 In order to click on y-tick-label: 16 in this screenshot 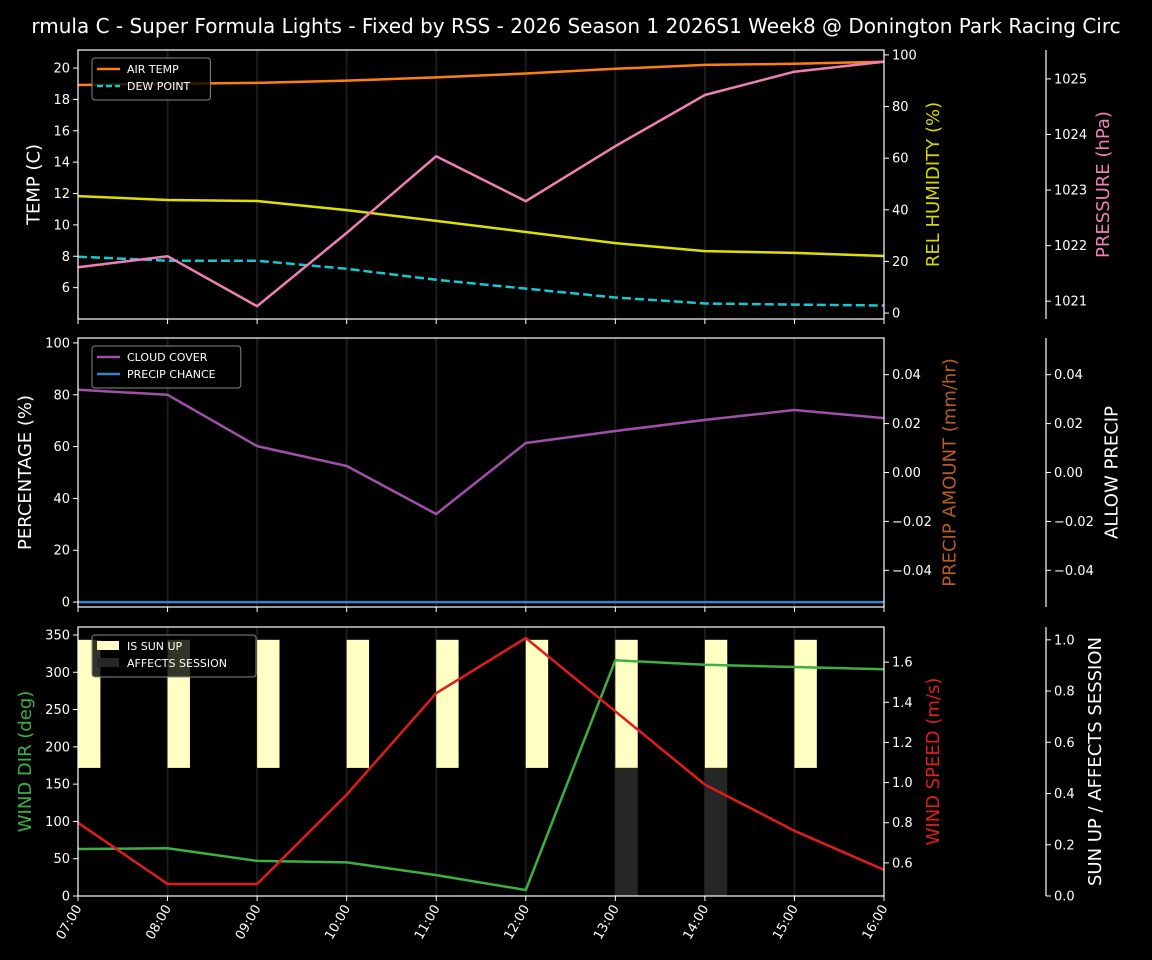, I will do `click(61, 131)`.